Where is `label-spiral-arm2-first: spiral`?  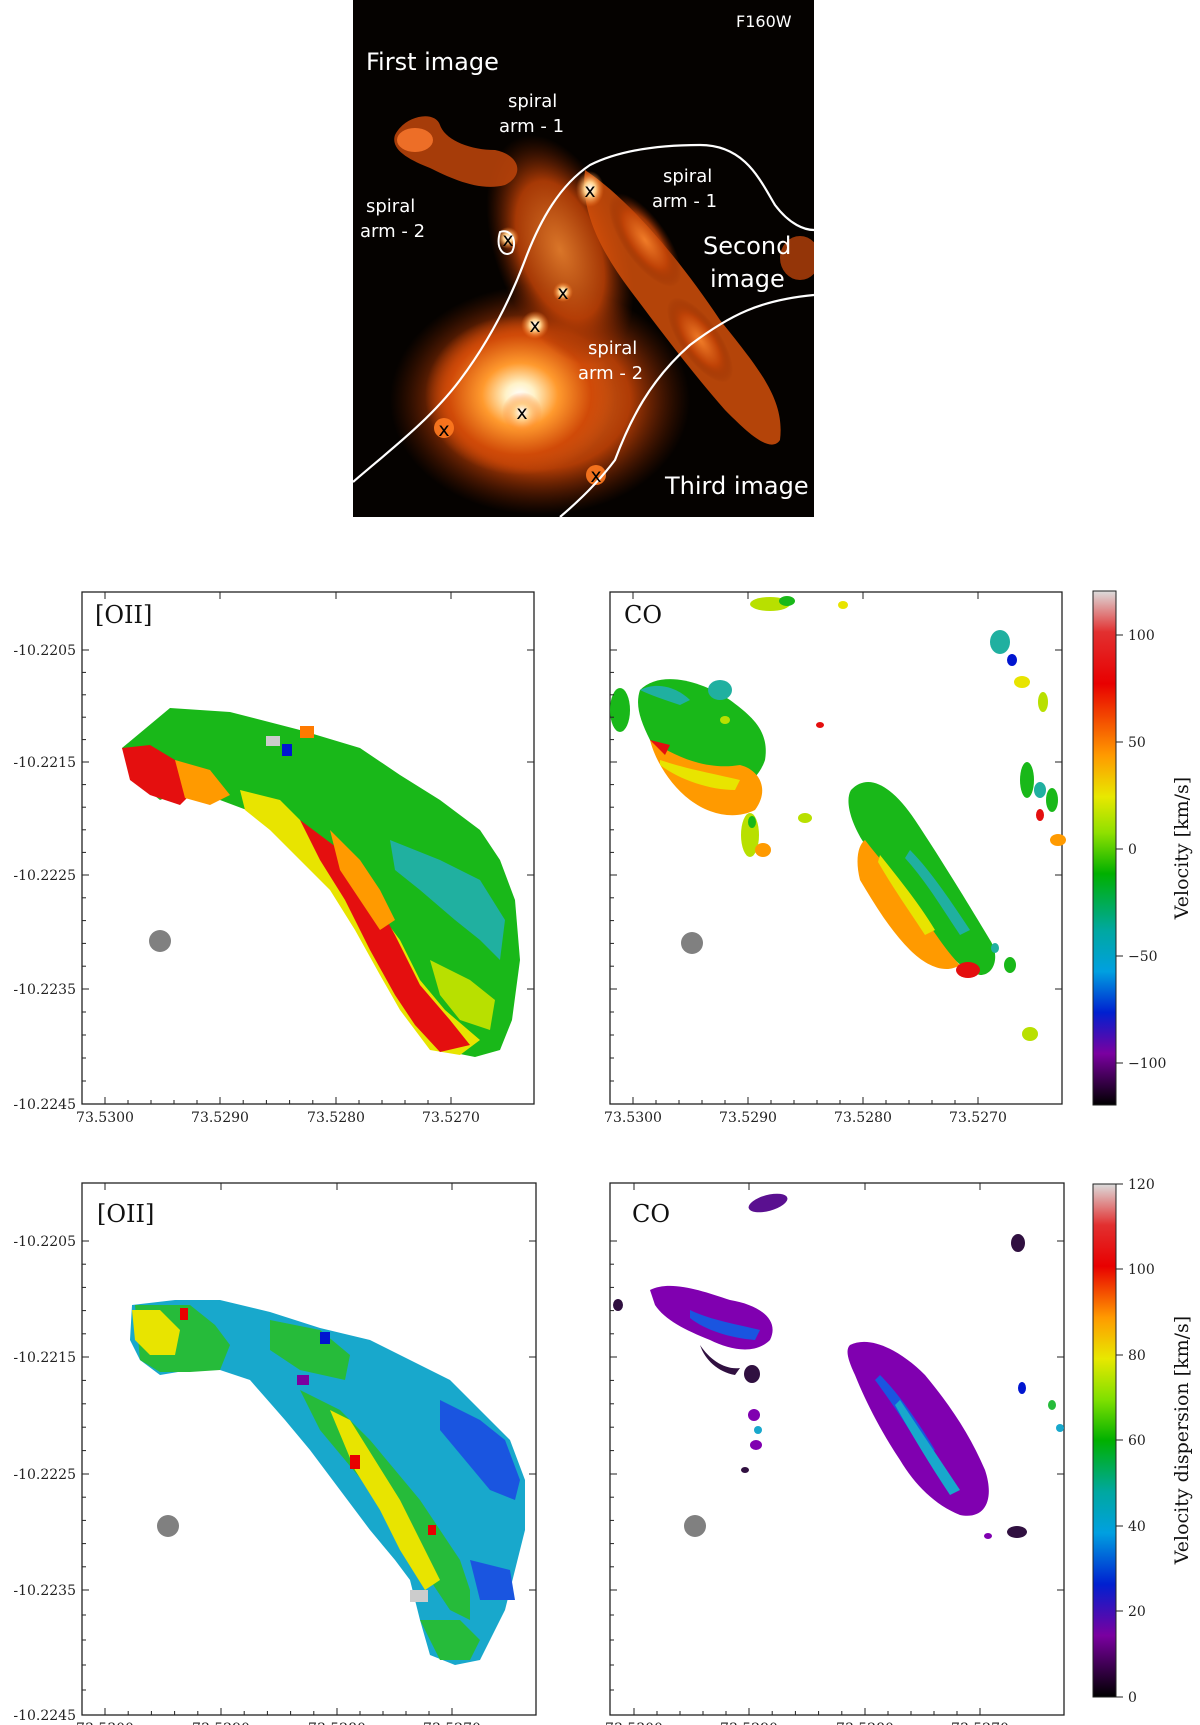 label-spiral-arm2-first: spiral is located at coordinates (390, 206).